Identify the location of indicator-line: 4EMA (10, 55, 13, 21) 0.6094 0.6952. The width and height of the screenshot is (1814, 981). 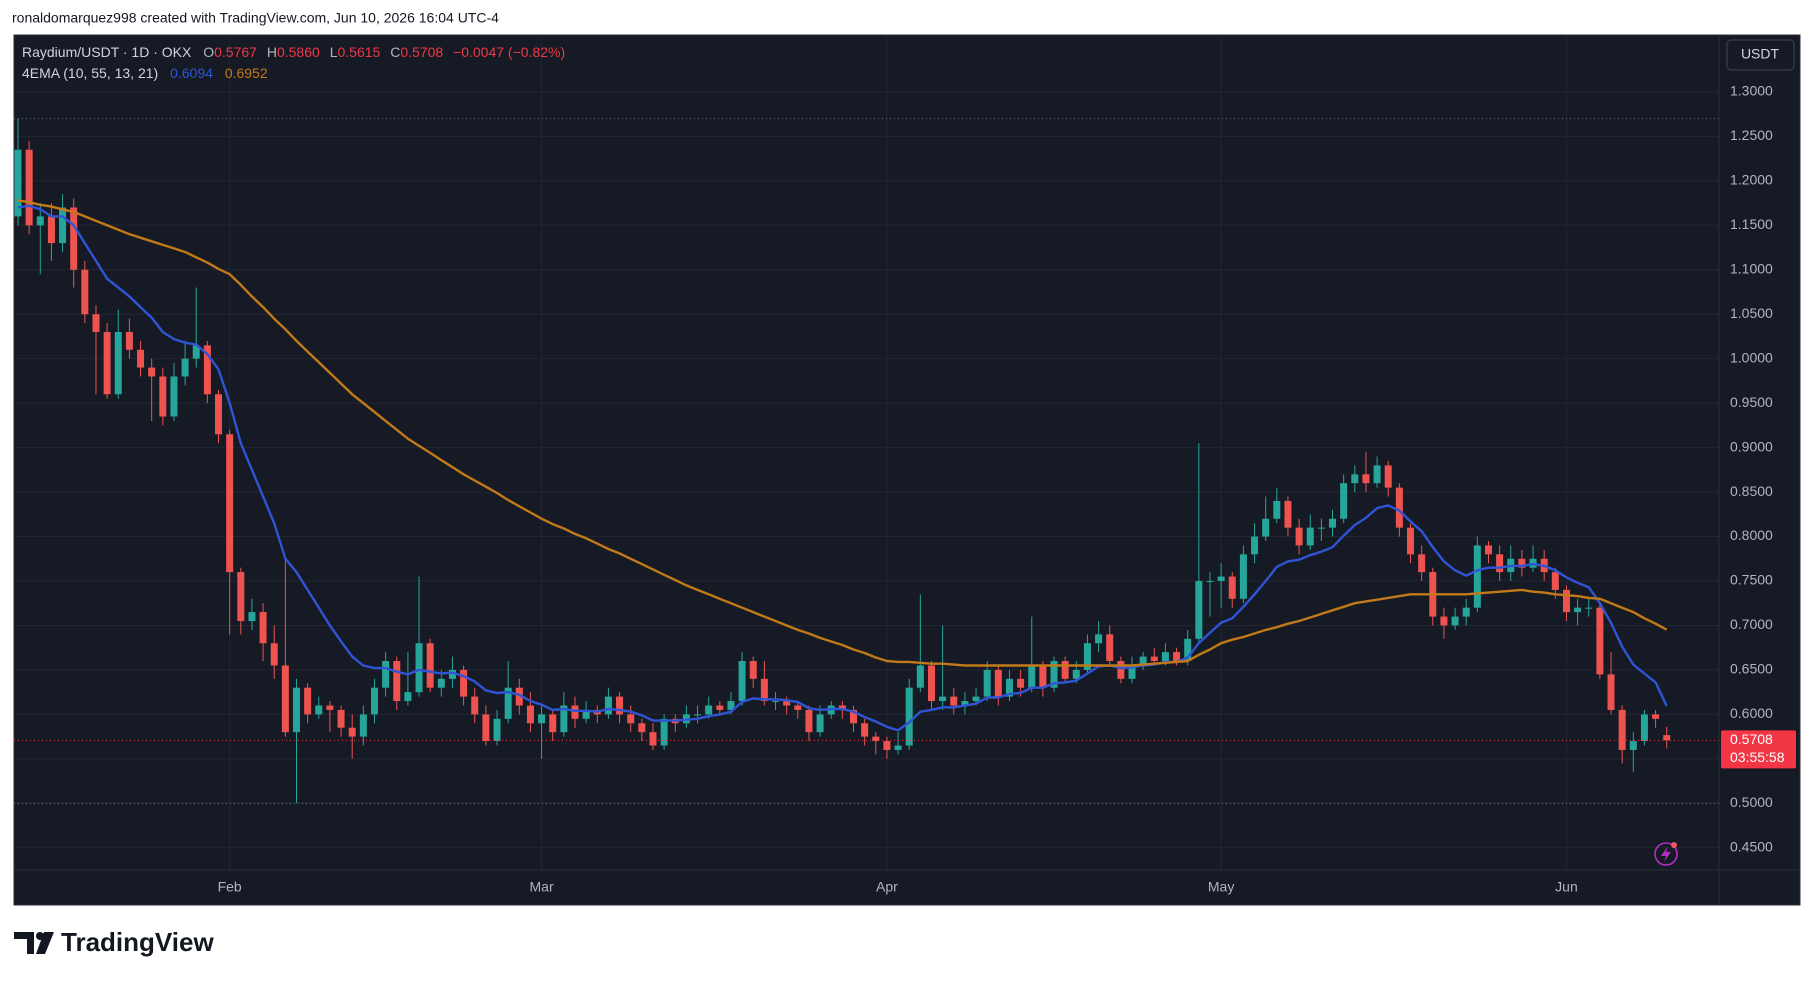
(145, 73).